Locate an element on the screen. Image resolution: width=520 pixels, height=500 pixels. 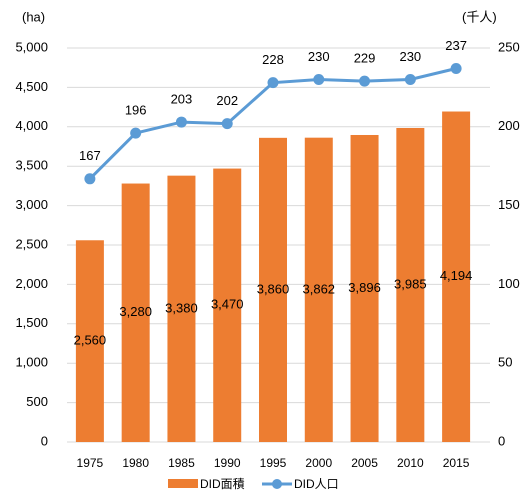
y-tick-label: 4,500 is located at coordinates (31, 86).